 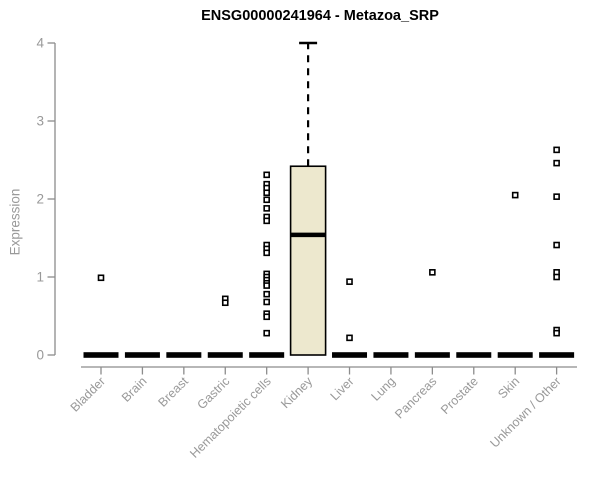 What do you see at coordinates (213, 393) in the screenshot?
I see `x-category-label: Gastric` at bounding box center [213, 393].